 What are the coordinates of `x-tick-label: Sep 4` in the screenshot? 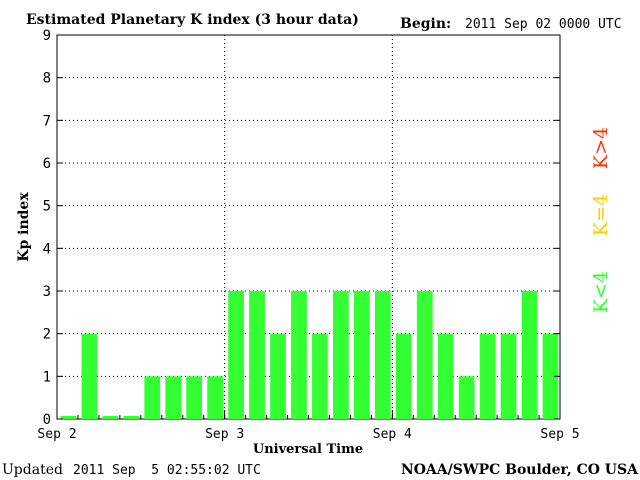 It's located at (392, 434).